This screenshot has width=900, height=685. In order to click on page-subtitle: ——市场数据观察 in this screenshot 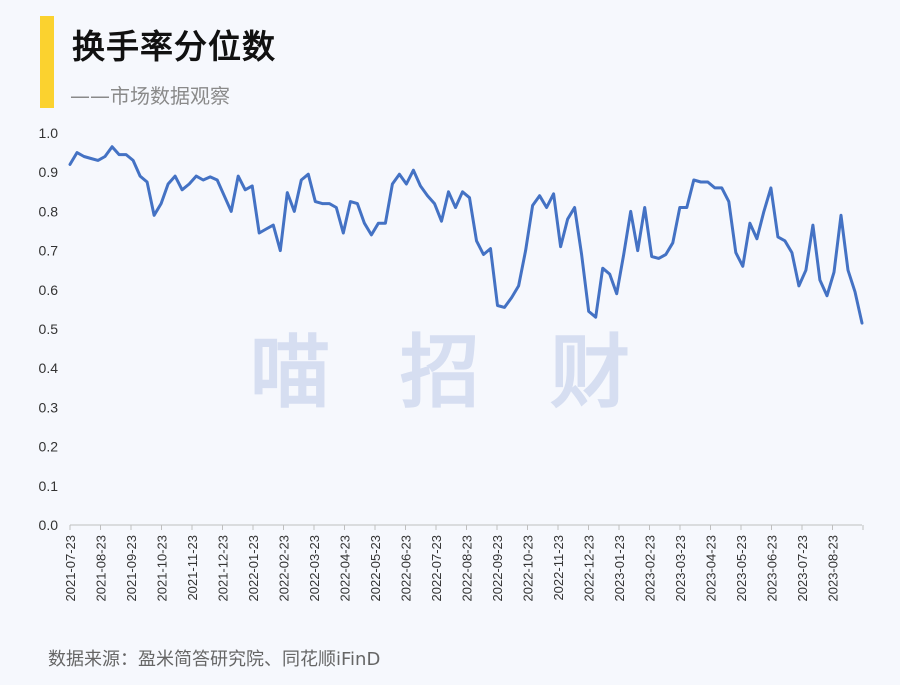, I will do `click(150, 96)`.